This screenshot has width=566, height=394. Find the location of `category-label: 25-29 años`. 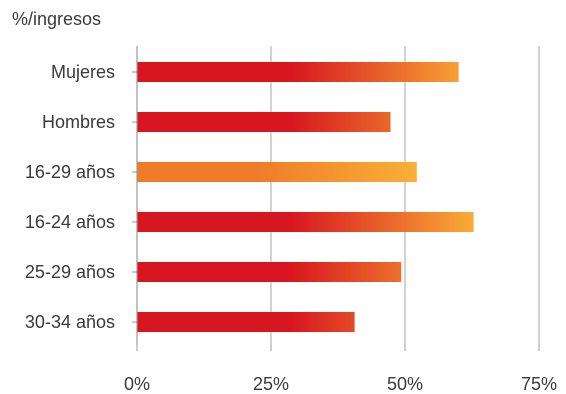

category-label: 25-29 años is located at coordinates (70, 272).